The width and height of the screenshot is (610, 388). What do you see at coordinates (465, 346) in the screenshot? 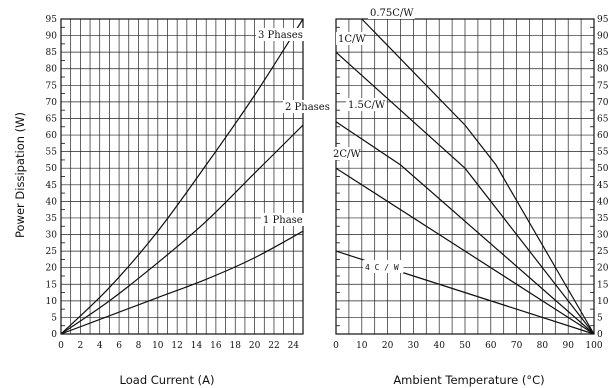
I see `x-tick-label: 50` at bounding box center [465, 346].